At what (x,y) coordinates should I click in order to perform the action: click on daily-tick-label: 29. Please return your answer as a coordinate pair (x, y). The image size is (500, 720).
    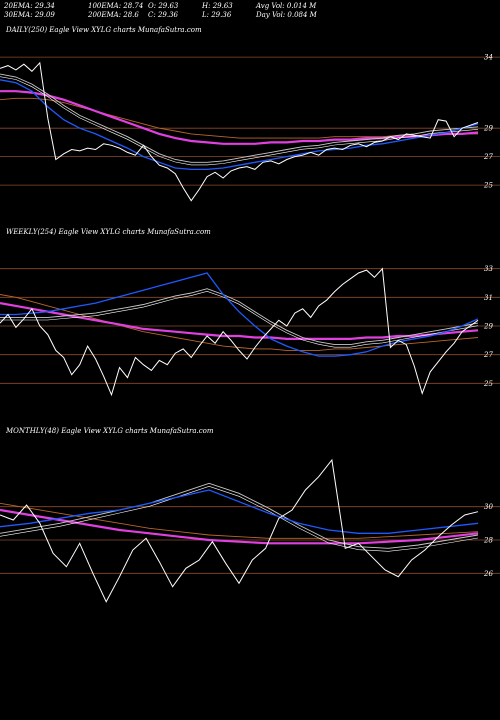
    Looking at the image, I should click on (488, 129).